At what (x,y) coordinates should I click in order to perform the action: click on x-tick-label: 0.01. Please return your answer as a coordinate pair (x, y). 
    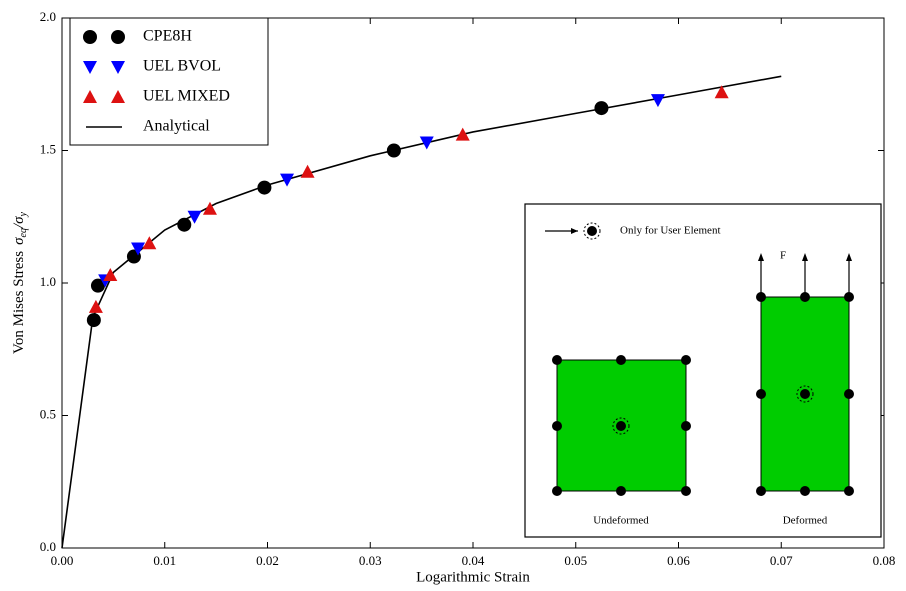
    Looking at the image, I should click on (164, 560).